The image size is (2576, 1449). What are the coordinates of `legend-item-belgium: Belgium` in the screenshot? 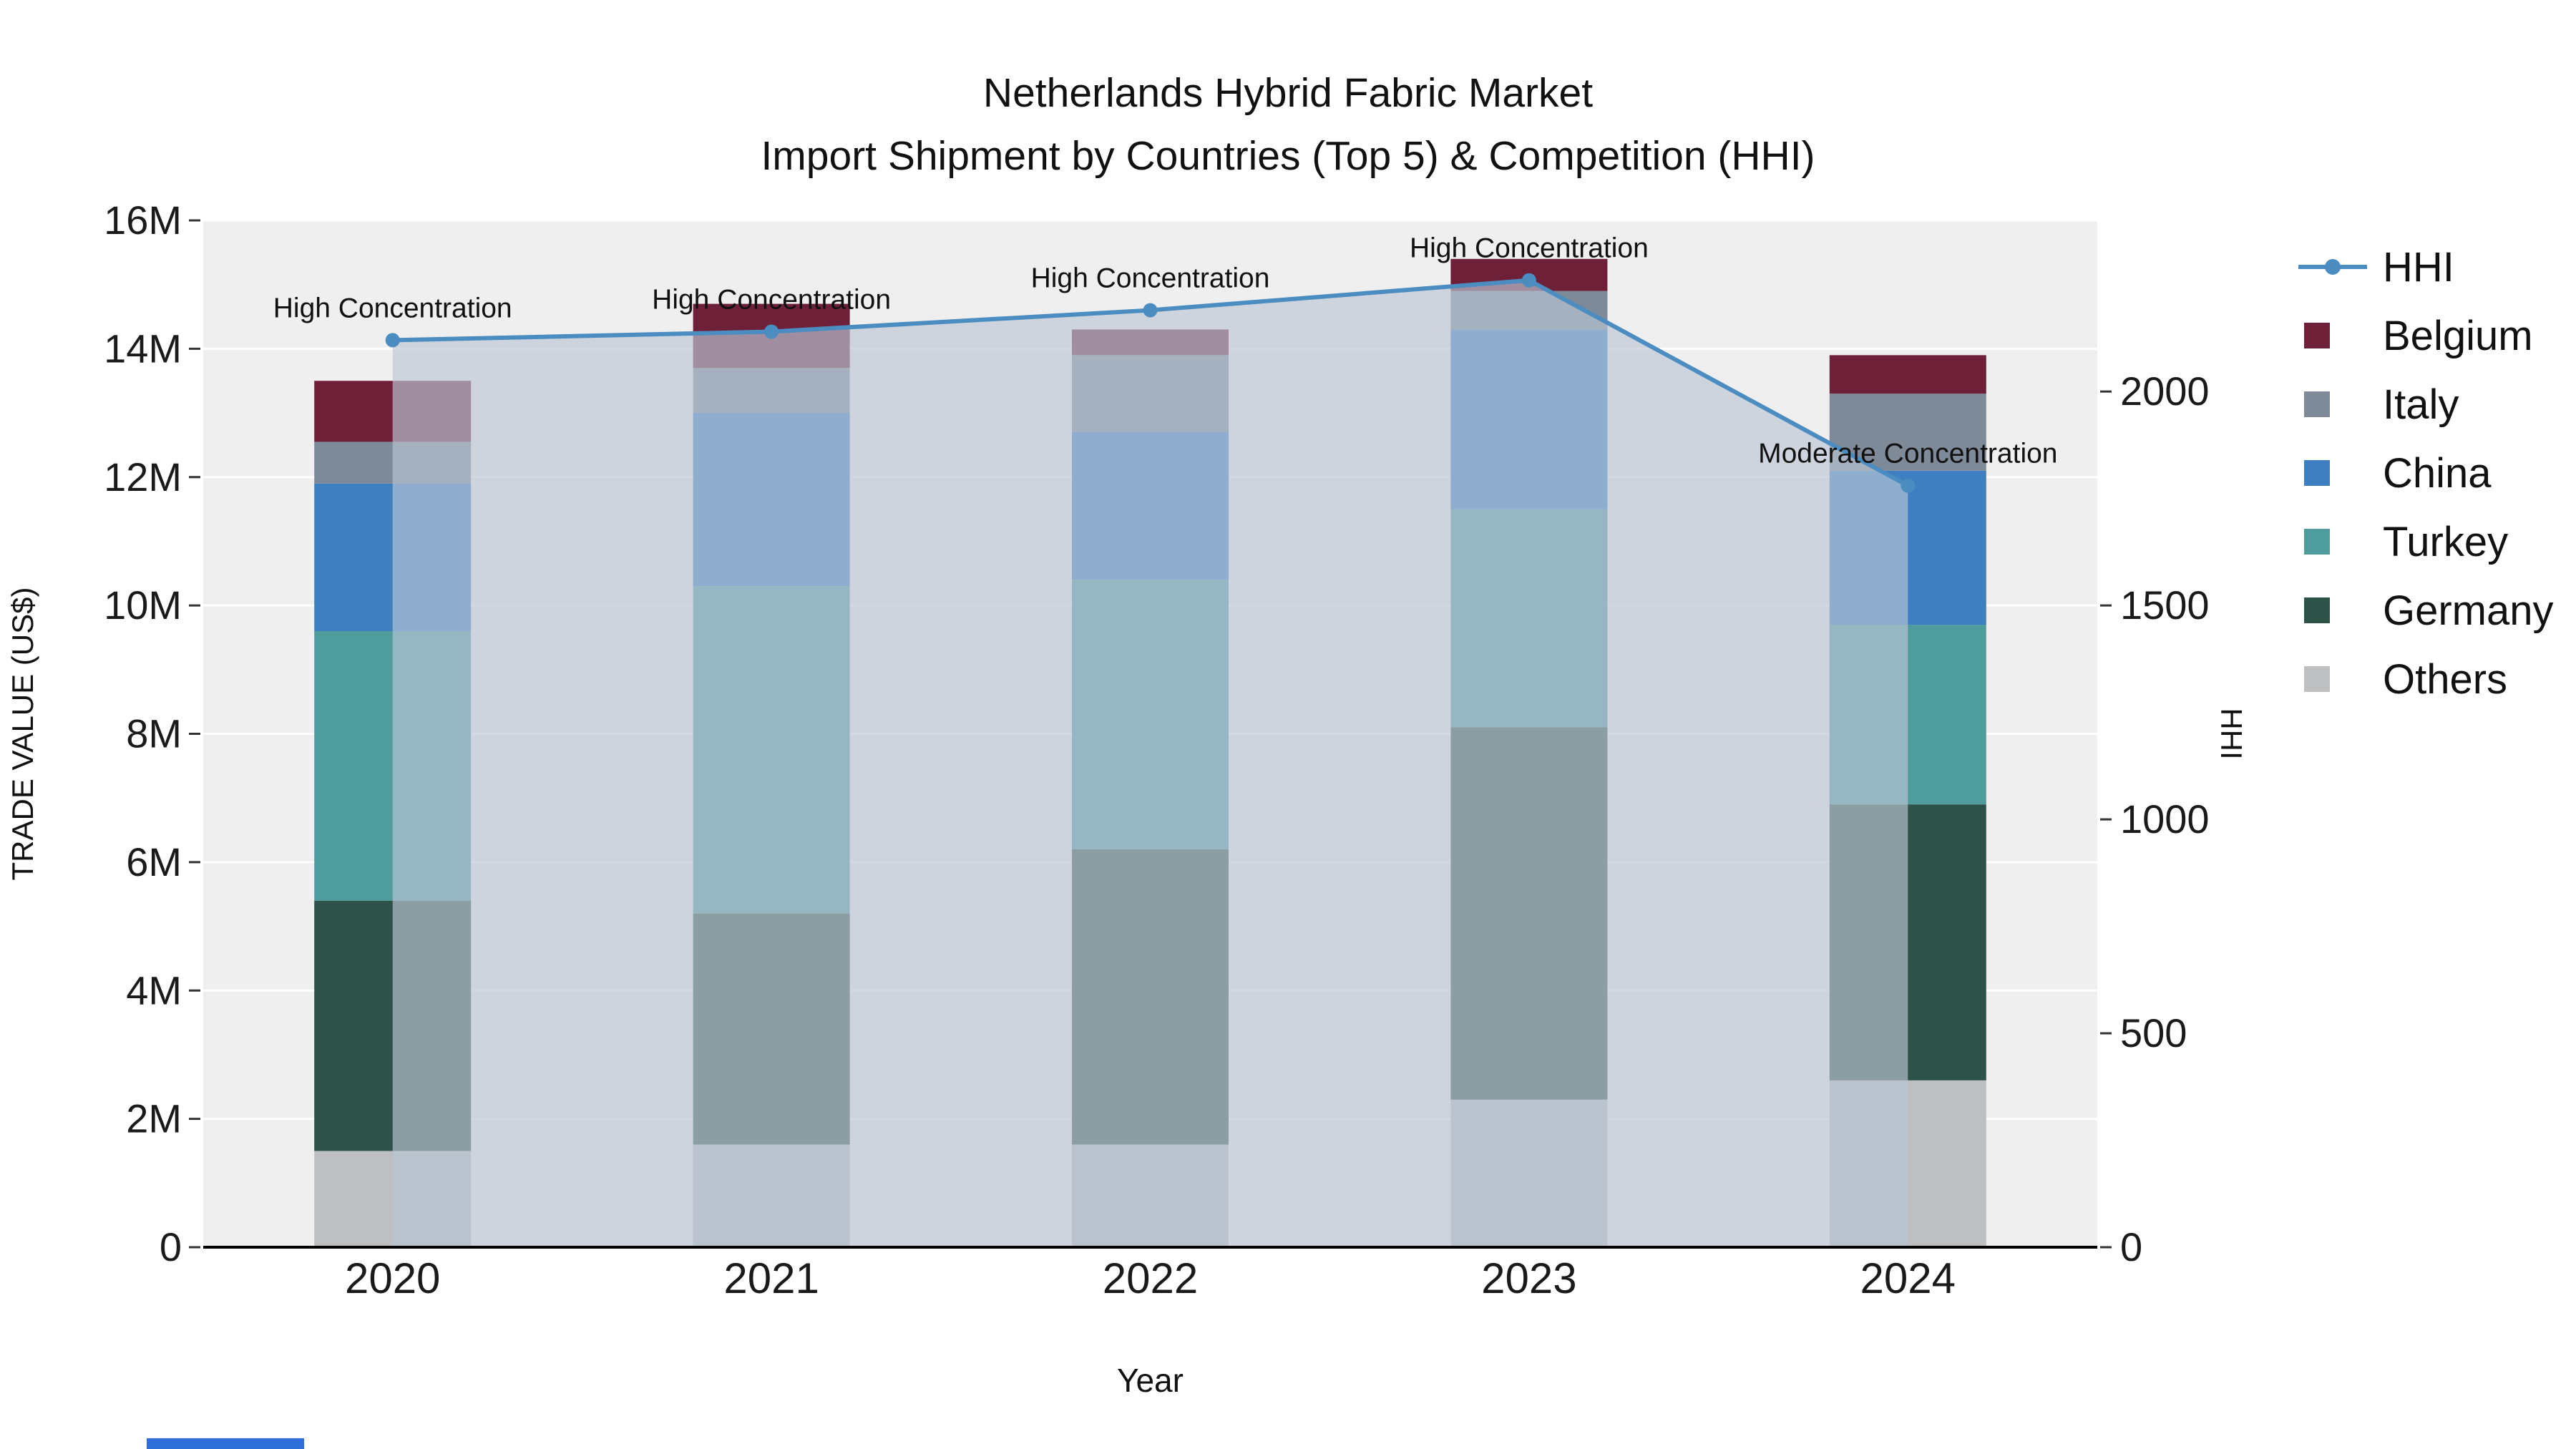 It's located at (2426, 335).